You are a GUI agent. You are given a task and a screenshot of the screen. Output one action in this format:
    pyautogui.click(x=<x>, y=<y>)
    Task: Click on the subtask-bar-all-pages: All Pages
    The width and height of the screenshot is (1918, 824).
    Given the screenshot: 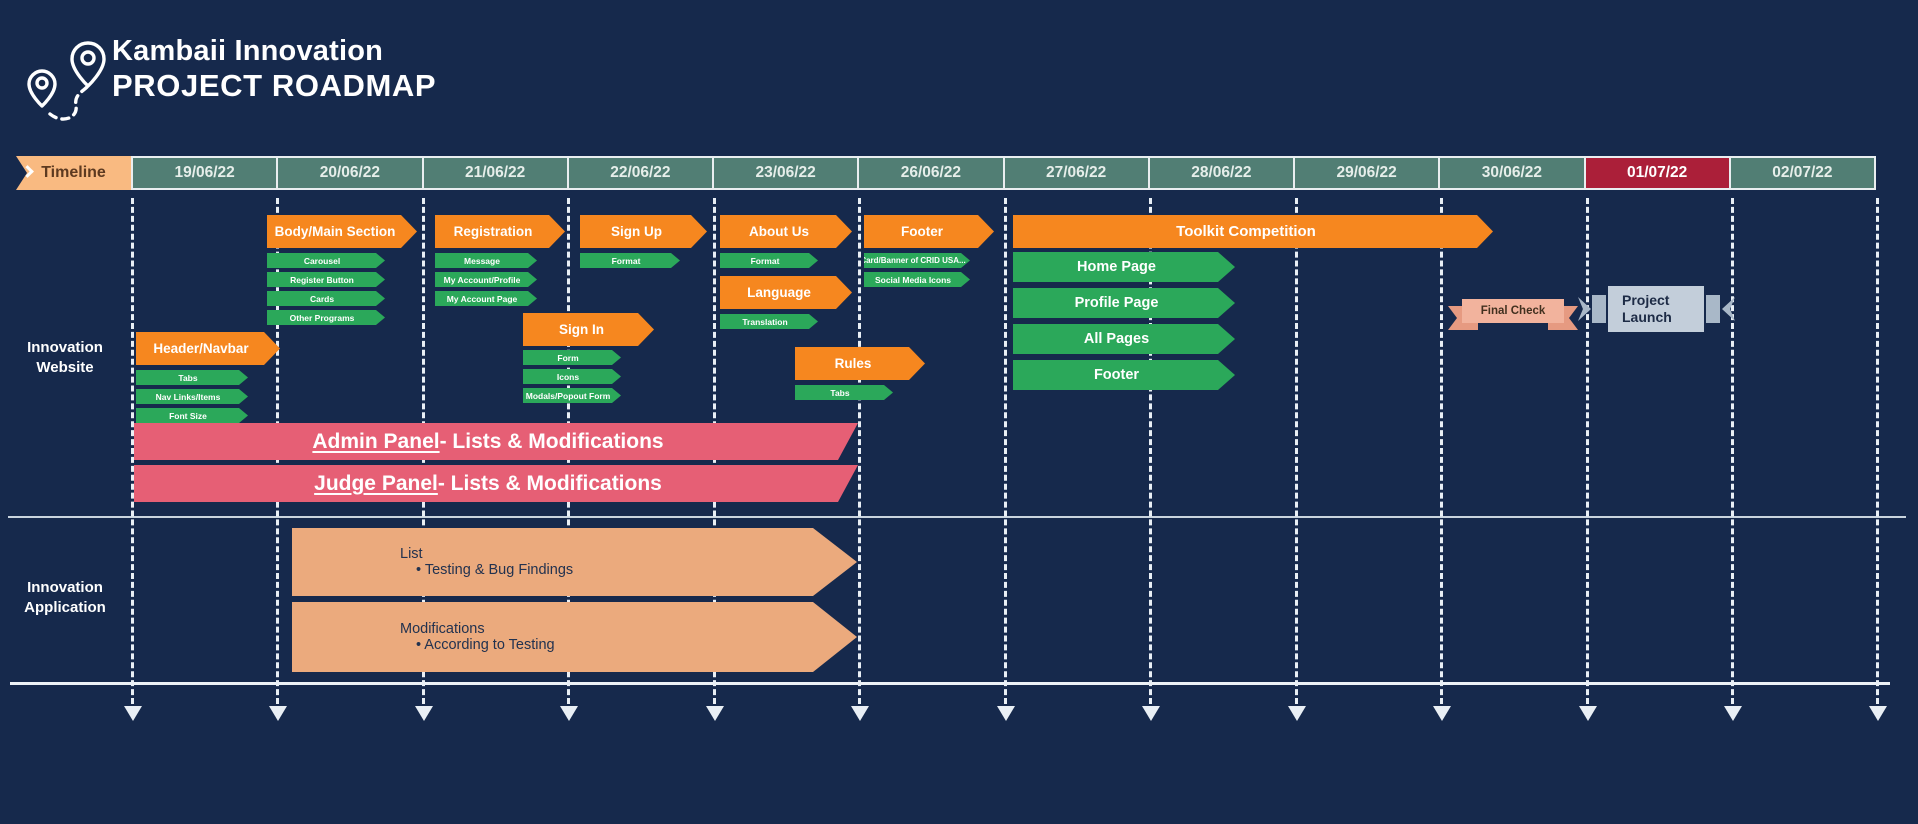 What is the action you would take?
    pyautogui.click(x=1124, y=339)
    